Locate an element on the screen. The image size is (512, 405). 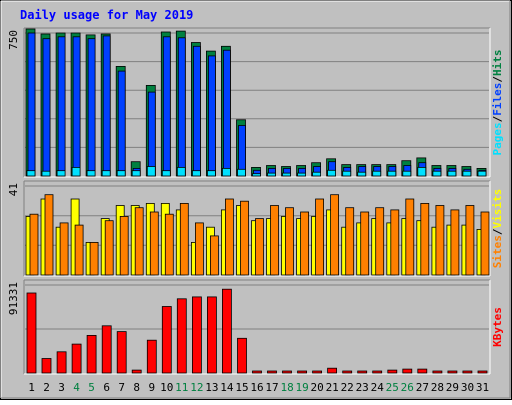
day-label: 17 is located at coordinates (271, 387).